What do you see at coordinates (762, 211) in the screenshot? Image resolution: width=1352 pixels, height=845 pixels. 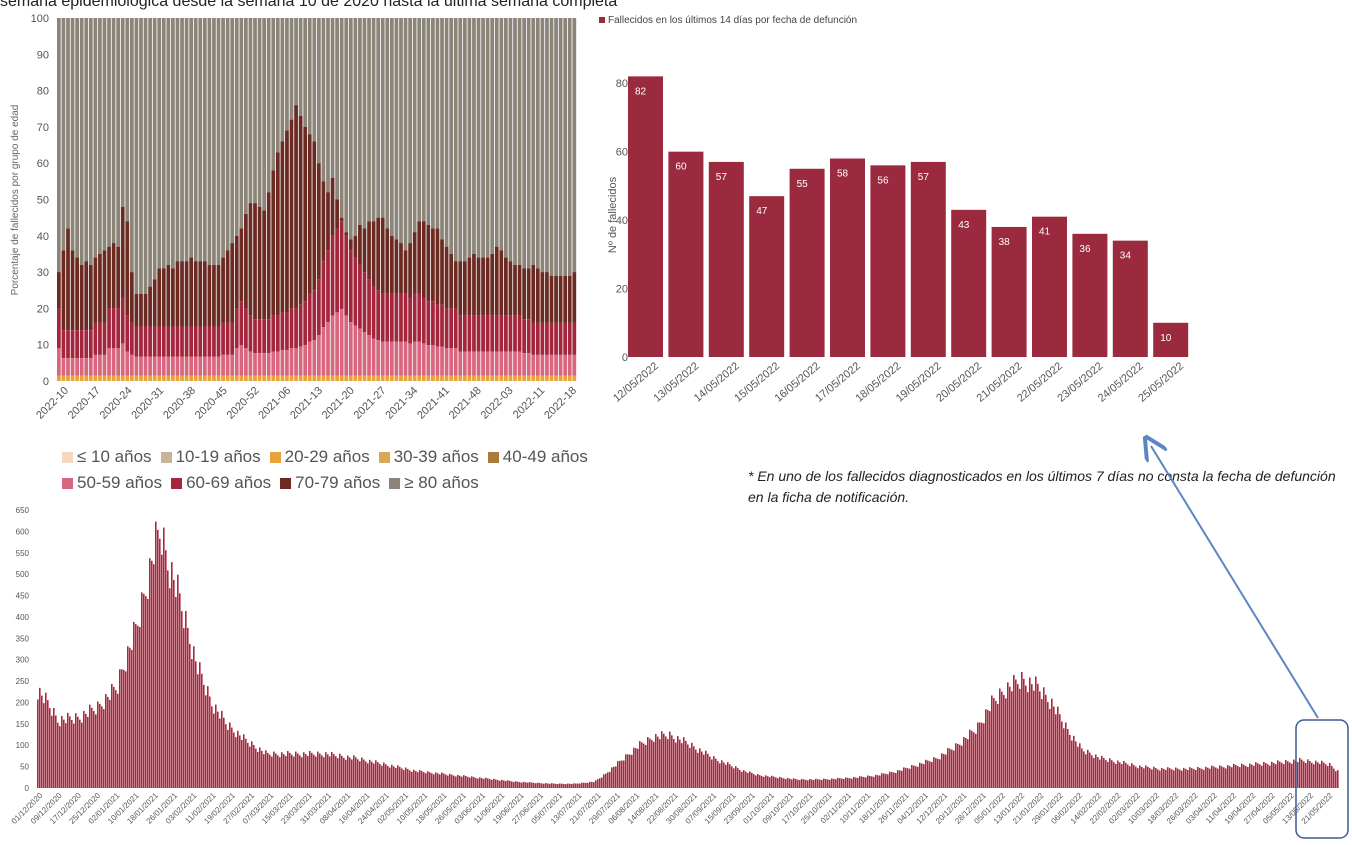 I see `d14-bar-label: 47` at bounding box center [762, 211].